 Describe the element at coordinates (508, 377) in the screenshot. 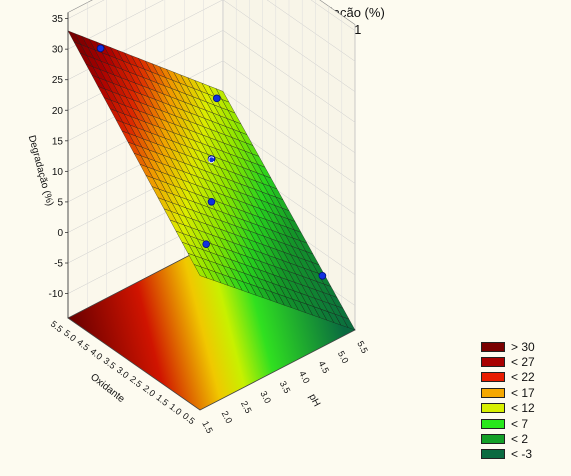

I see `legend-item: < 22` at that location.